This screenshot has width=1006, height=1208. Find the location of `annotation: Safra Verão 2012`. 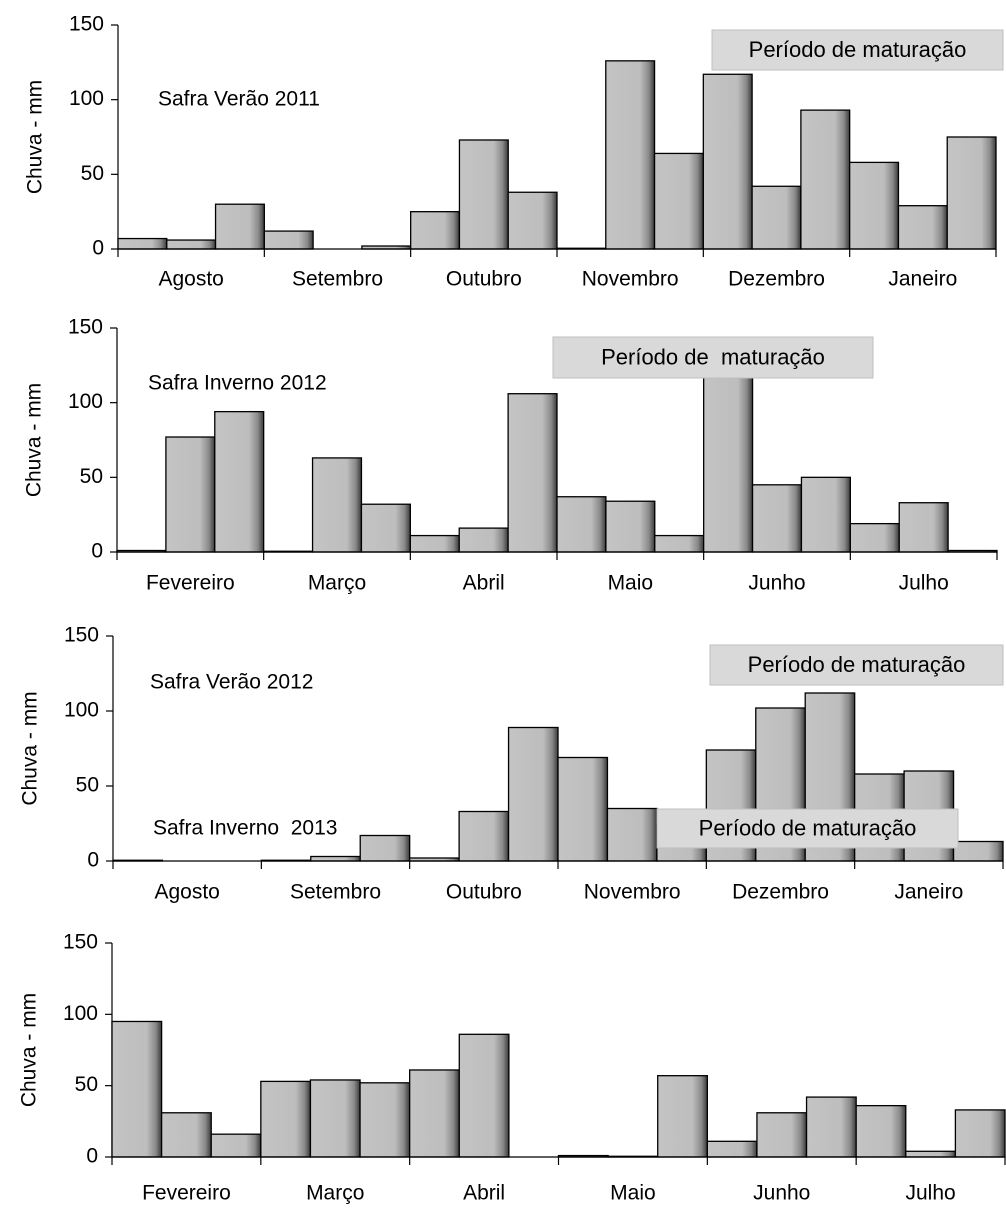

annotation: Safra Verão 2012 is located at coordinates (231, 682).